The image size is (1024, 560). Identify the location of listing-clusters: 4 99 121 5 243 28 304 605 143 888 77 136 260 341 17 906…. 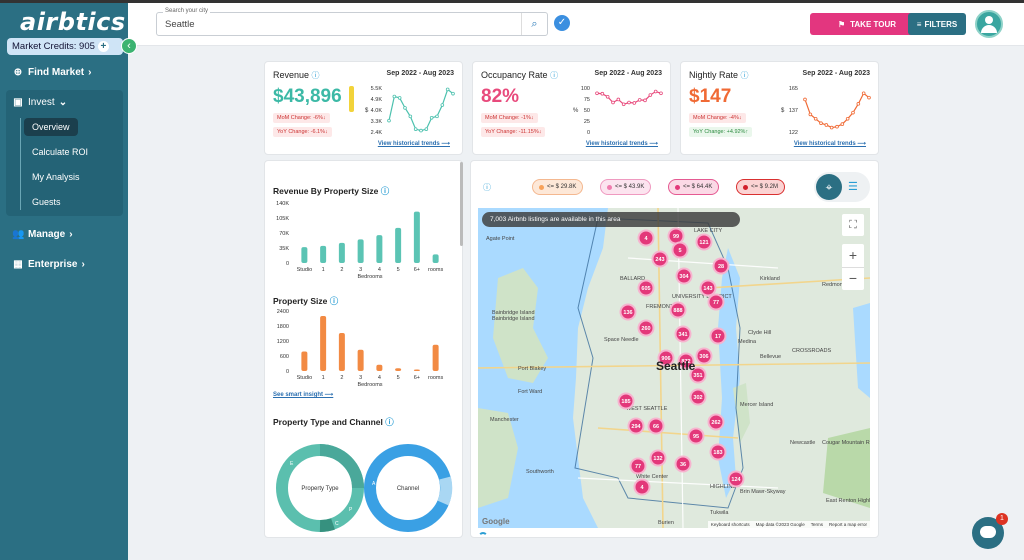
(681, 361).